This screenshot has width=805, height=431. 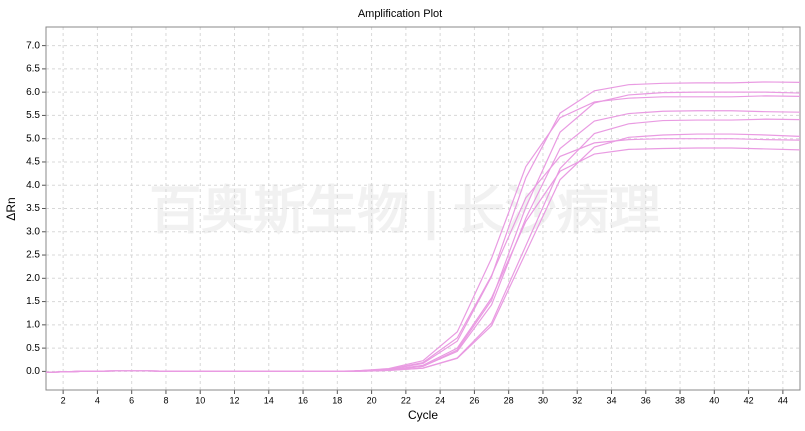 What do you see at coordinates (474, 400) in the screenshot?
I see `x-tick-label: 26` at bounding box center [474, 400].